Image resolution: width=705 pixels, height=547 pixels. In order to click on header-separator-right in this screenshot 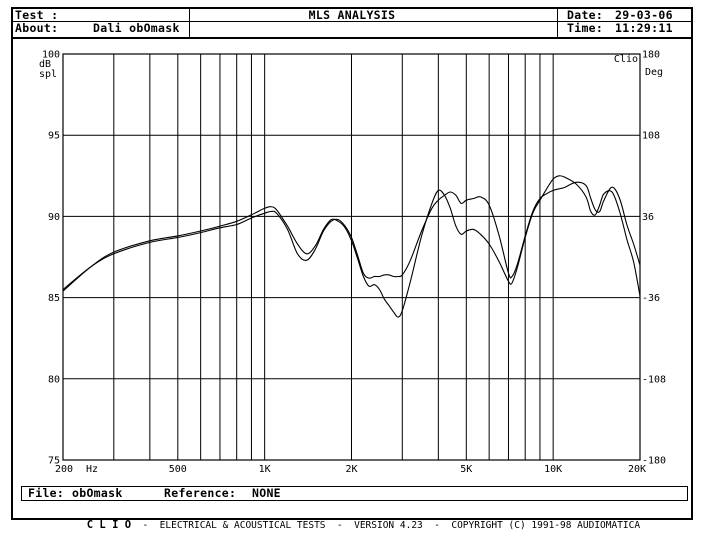, I will do `click(557, 23)`.